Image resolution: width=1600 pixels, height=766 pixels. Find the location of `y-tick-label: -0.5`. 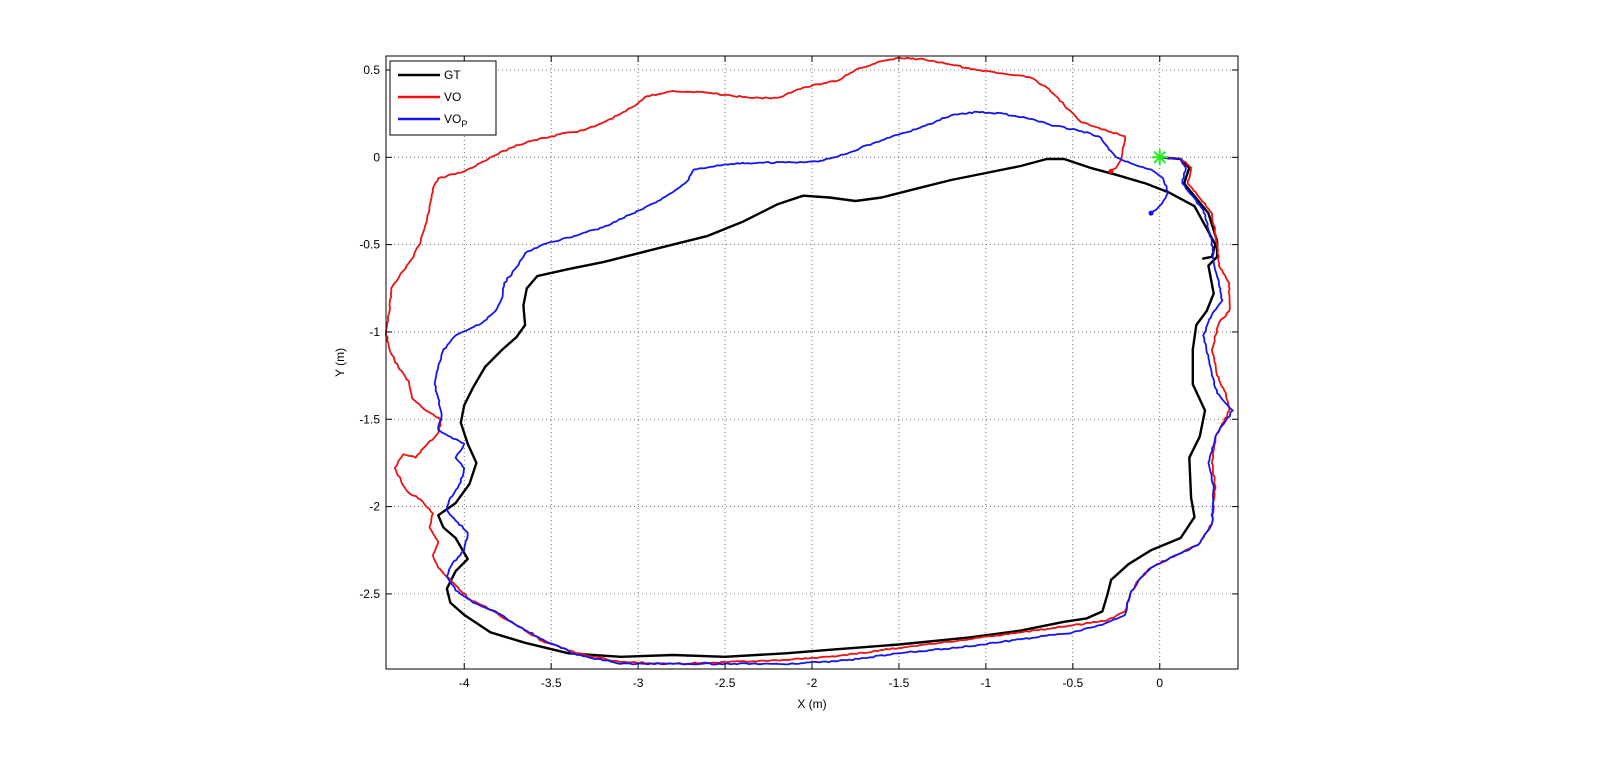

y-tick-label: -0.5 is located at coordinates (369, 245).